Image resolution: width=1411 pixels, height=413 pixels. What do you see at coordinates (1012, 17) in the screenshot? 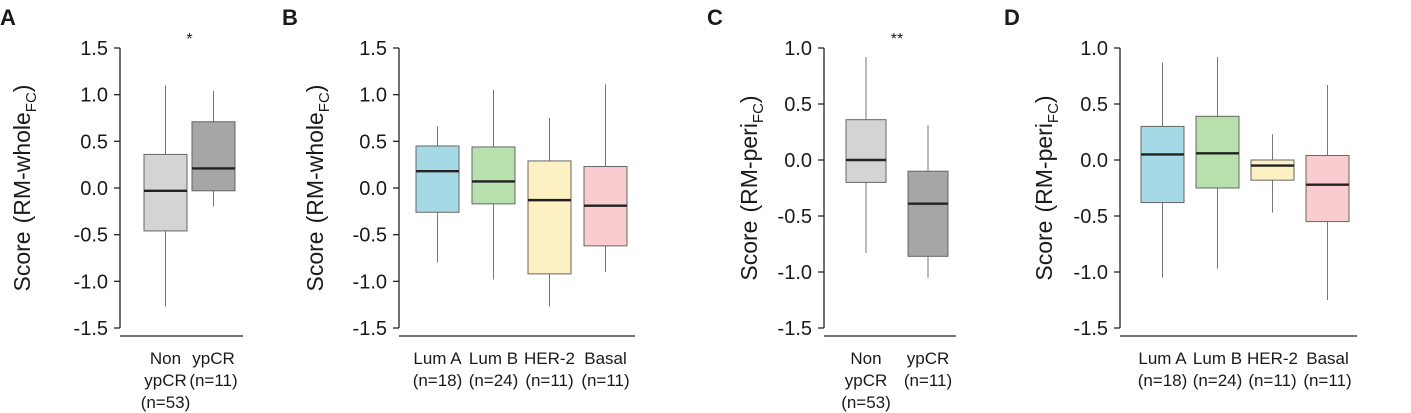
I see `panel-letter: D` at bounding box center [1012, 17].